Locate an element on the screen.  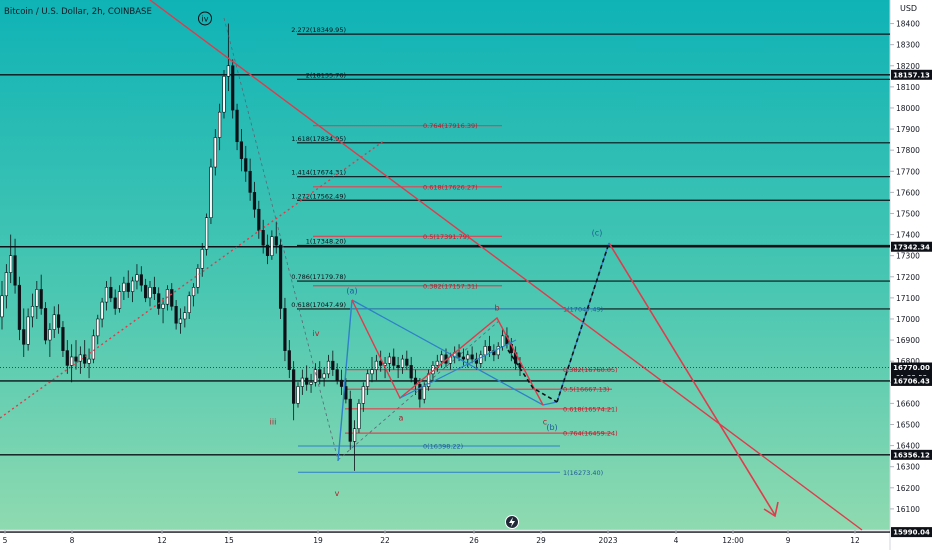
red-abc-wave is located at coordinates (447, 352).